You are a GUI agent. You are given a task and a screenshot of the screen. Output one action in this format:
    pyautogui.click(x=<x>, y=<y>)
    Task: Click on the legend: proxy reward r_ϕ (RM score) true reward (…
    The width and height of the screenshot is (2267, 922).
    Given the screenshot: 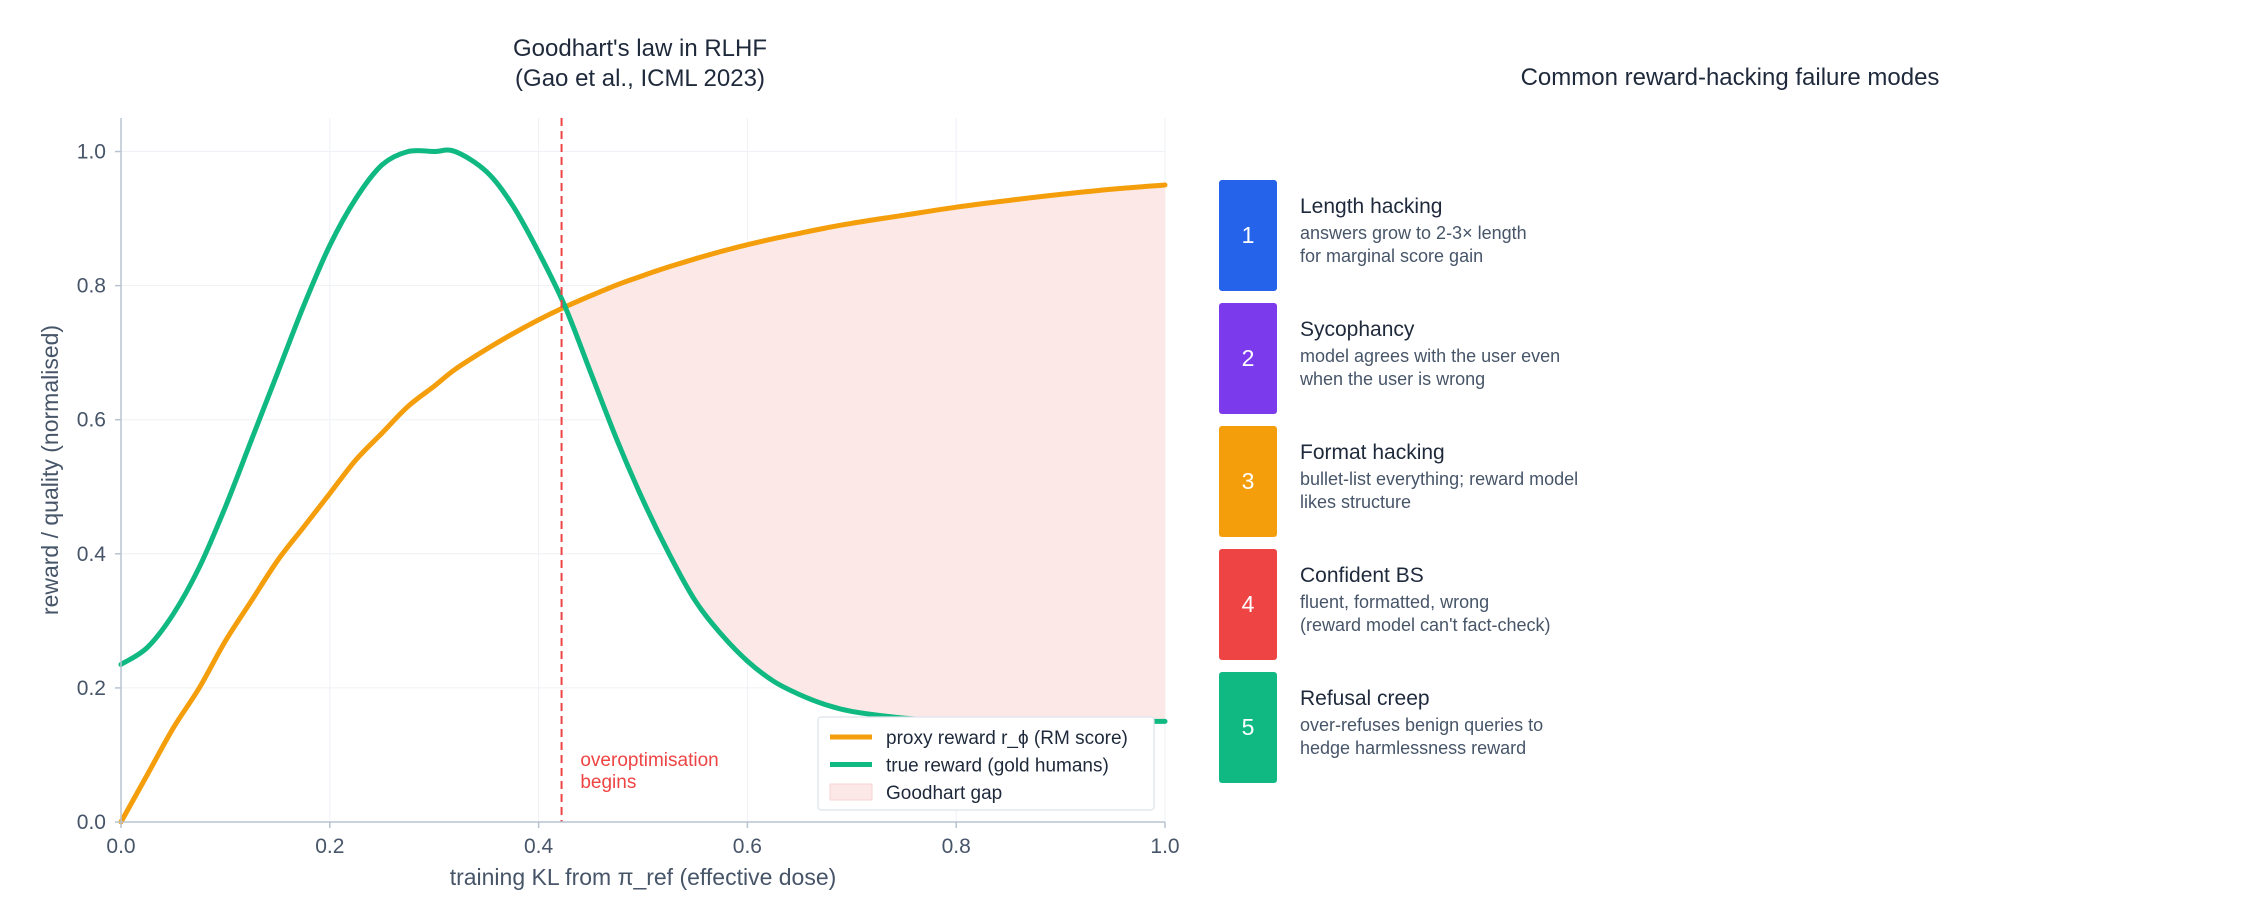 What is the action you would take?
    pyautogui.click(x=986, y=763)
    